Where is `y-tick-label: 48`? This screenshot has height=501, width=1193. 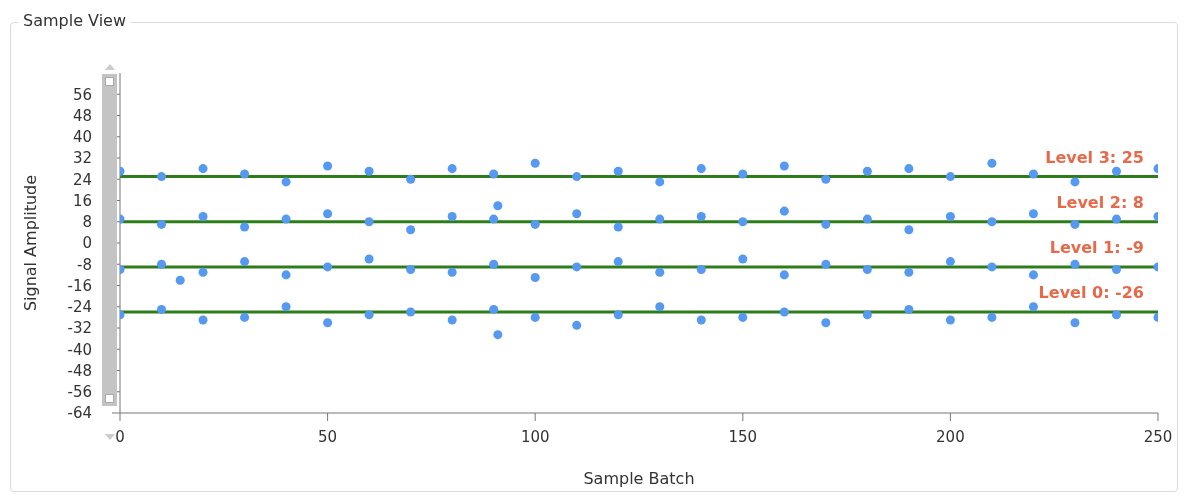
y-tick-label: 48 is located at coordinates (82, 115).